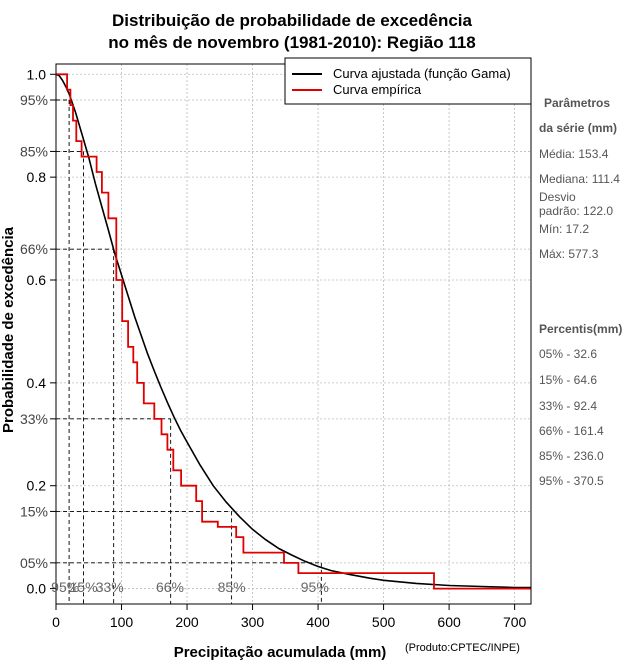  Describe the element at coordinates (56, 622) in the screenshot. I see `x-tick-label-0: 0` at that location.